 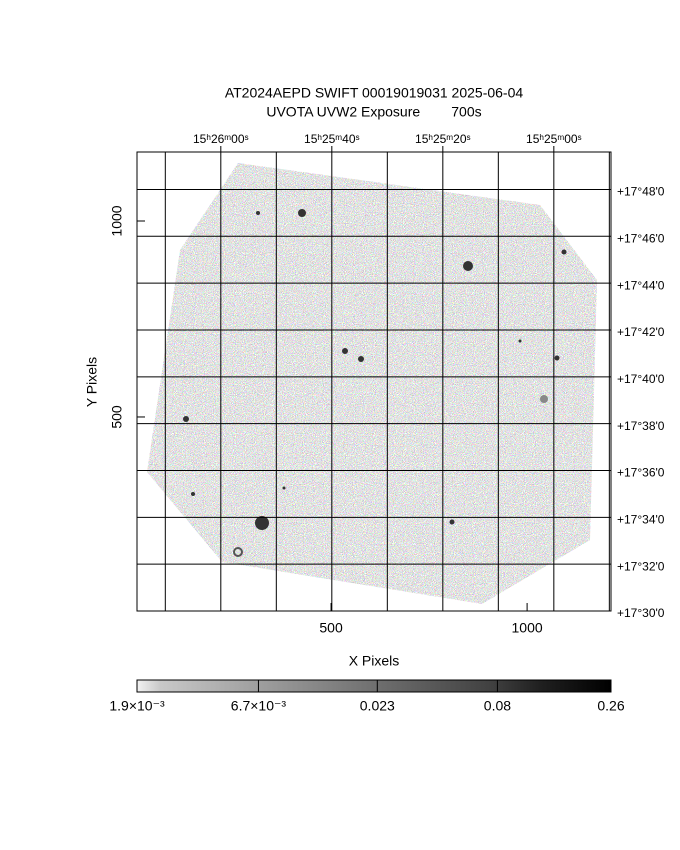 I want to click on x2-tick-label: 15ʰ26ᵐ00ˢ, so click(x=221, y=139).